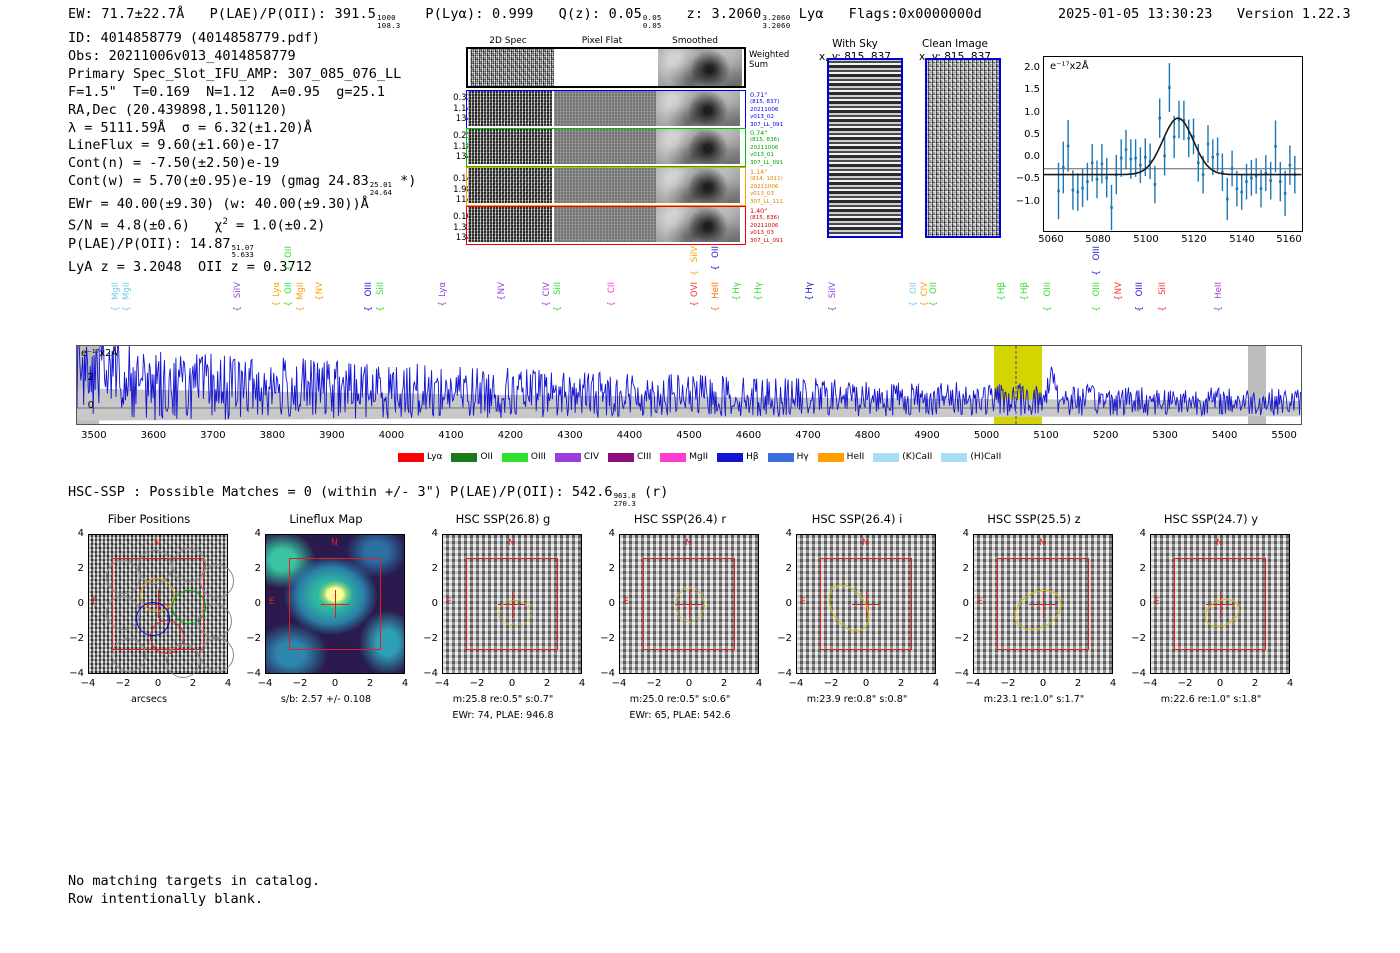  Describe the element at coordinates (141, 225) in the screenshot. I see `info-sn-prefix: S/N = 4.8(±0.6)` at that location.